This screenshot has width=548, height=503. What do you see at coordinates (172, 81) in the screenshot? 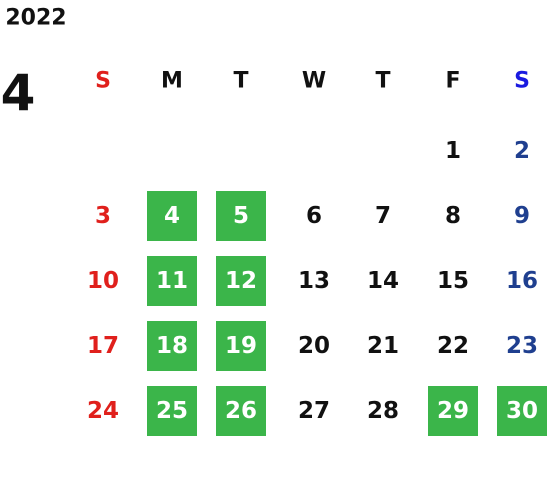
I see `weekday-label: M` at bounding box center [172, 81].